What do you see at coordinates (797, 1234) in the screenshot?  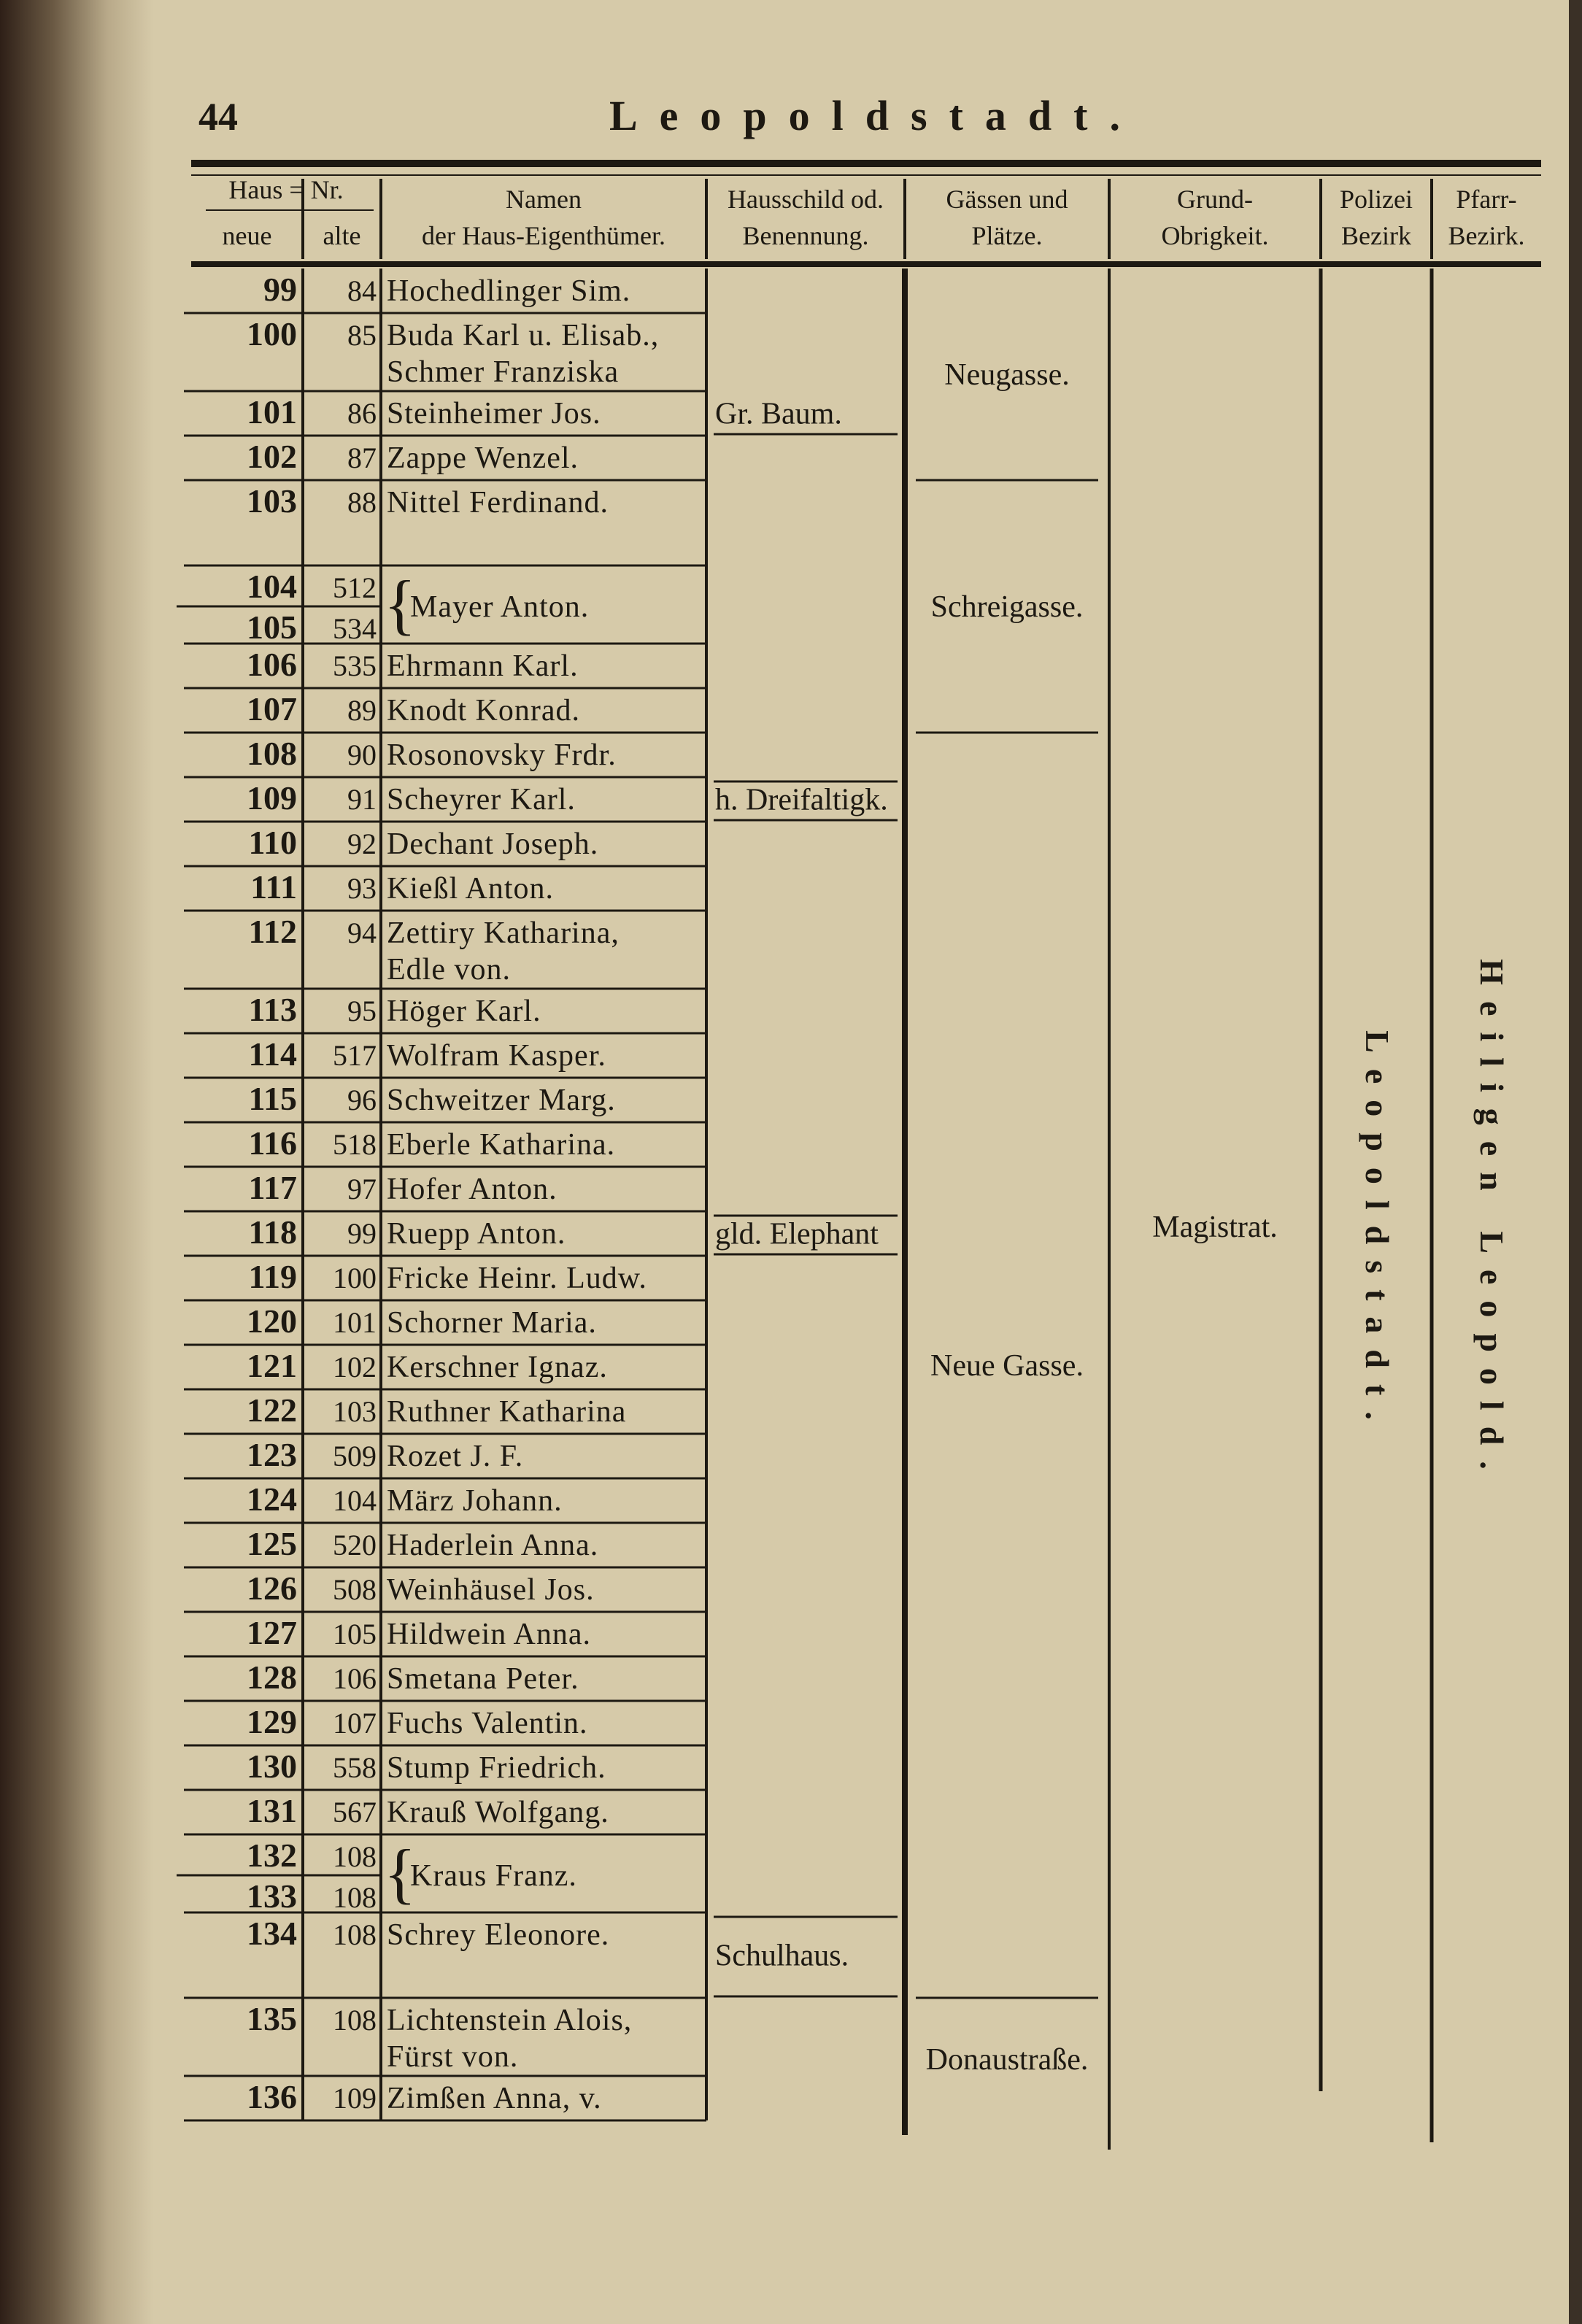 I see `house-sign: gld. Elephant` at bounding box center [797, 1234].